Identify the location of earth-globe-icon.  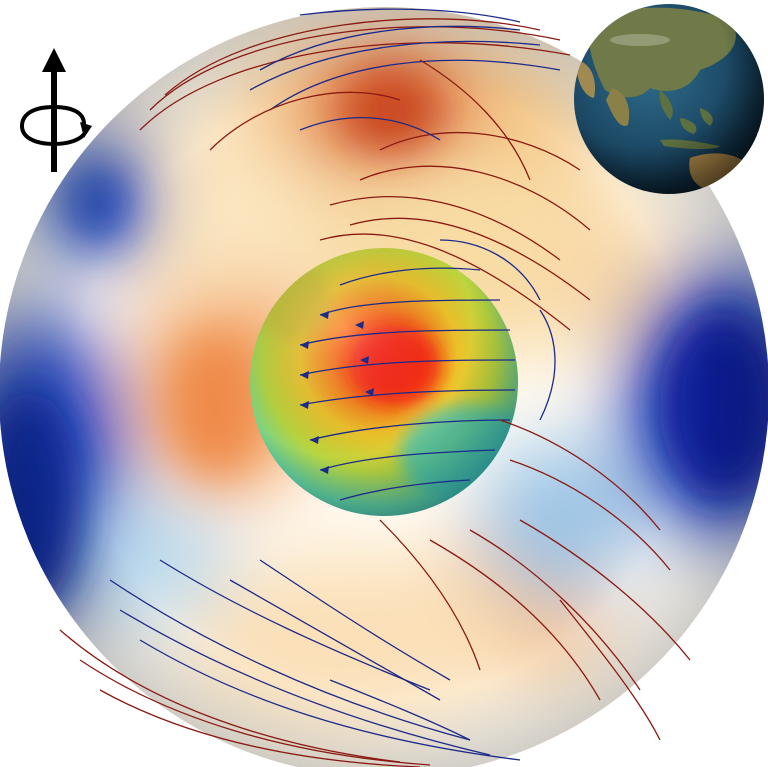
(669, 99).